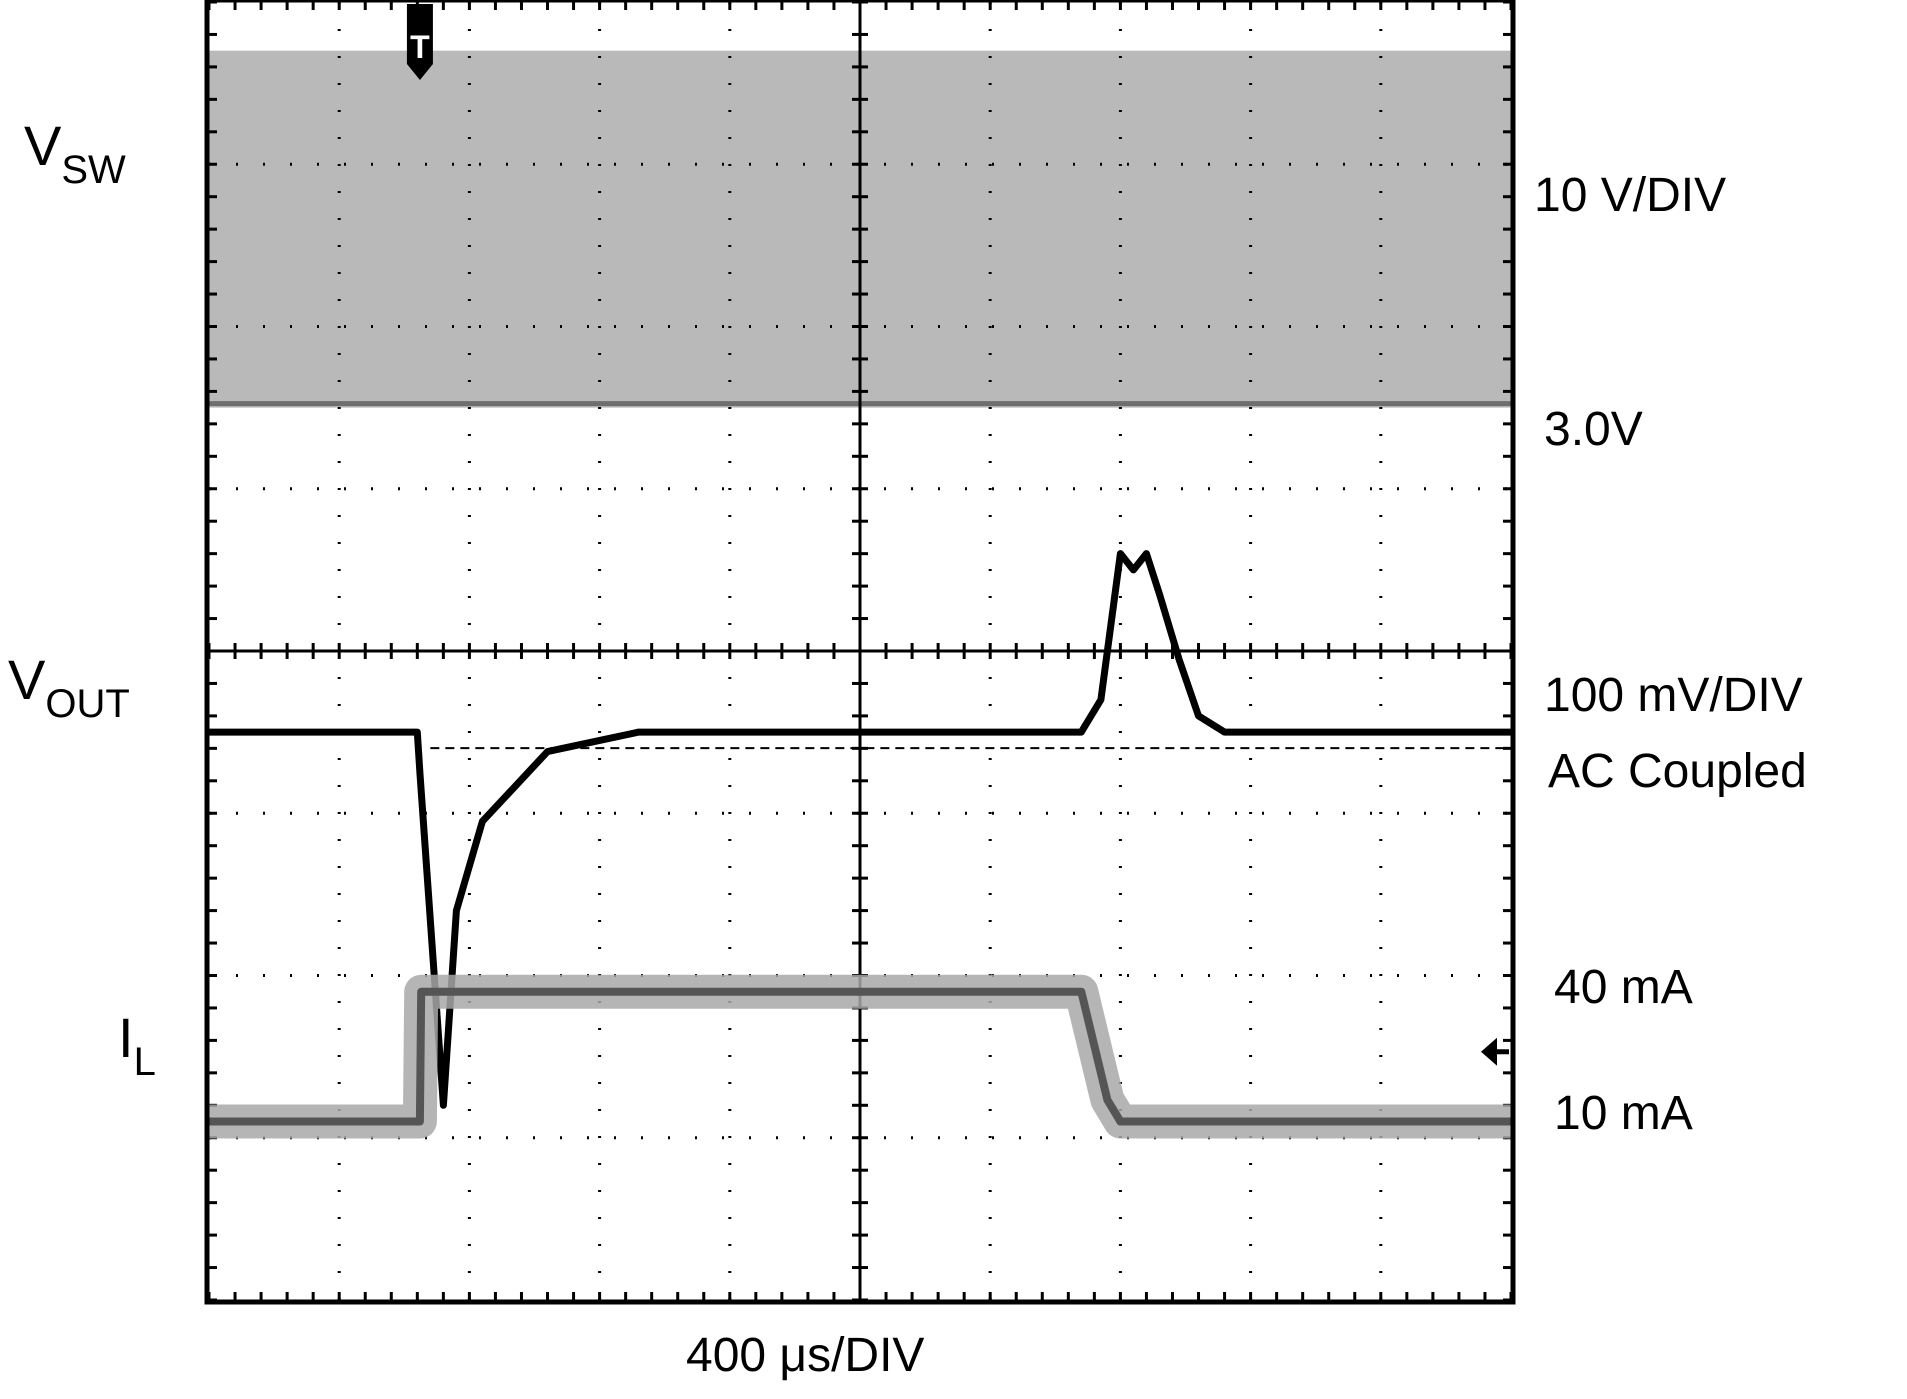 Image resolution: width=1907 pixels, height=1399 pixels. What do you see at coordinates (860, 1056) in the screenshot?
I see `il-trace` at bounding box center [860, 1056].